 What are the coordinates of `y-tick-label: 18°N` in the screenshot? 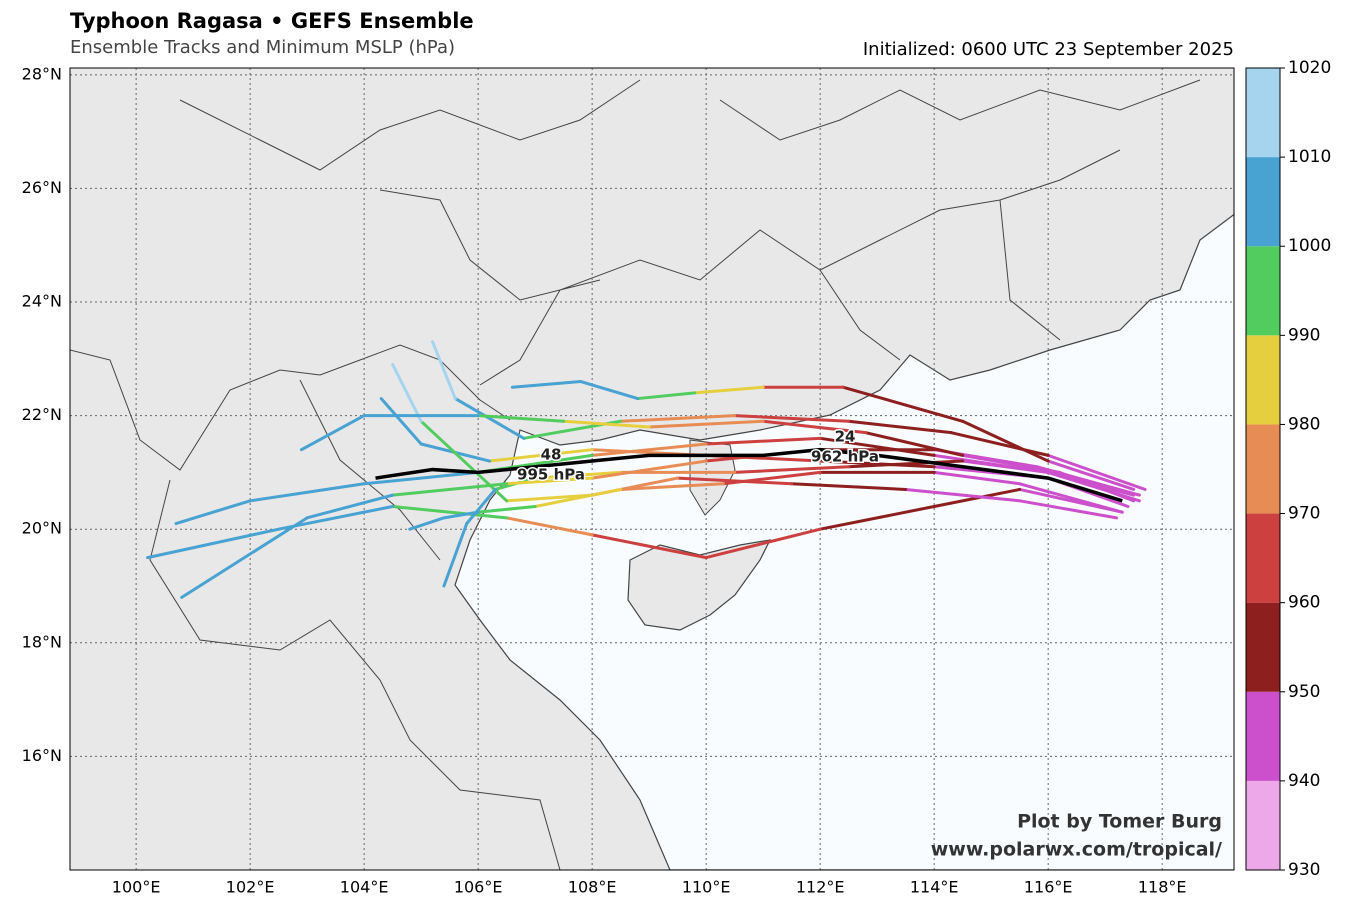 It's located at (42, 641).